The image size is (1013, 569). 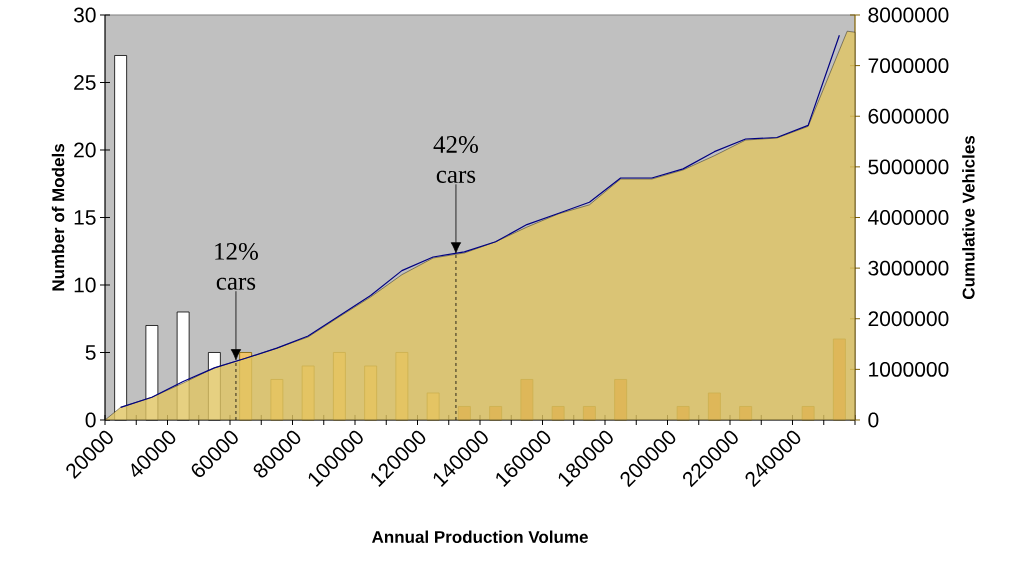 I want to click on x-axis-title: Annual Production Volume, so click(x=479, y=537).